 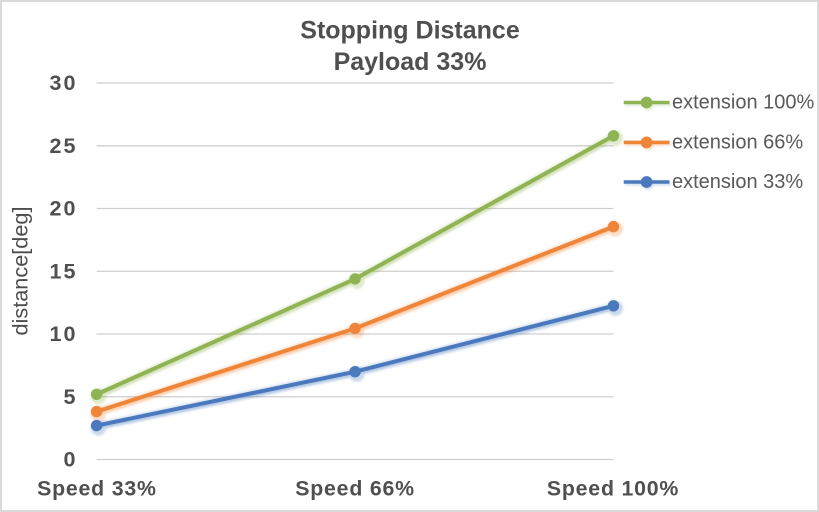 I want to click on svg-text: Speed 33%, so click(x=97, y=489).